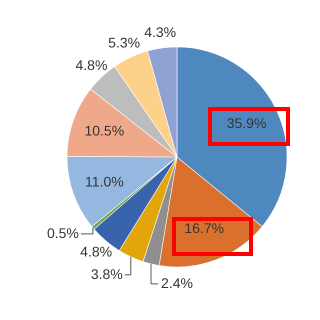 The image size is (320, 320). Describe the element at coordinates (106, 274) in the screenshot. I see `data-label: 3.8%` at that location.